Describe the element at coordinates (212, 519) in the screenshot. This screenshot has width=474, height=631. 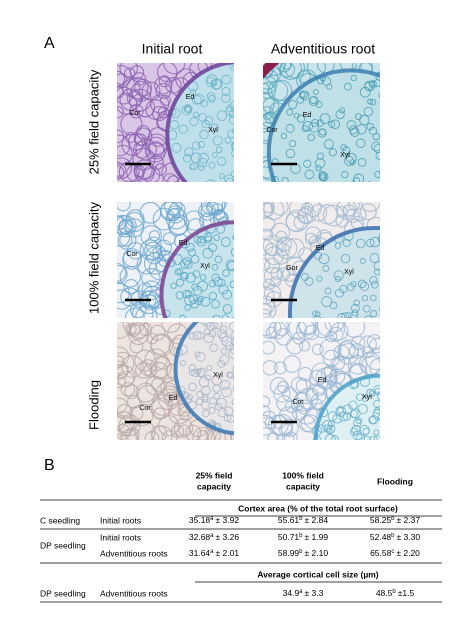
I see `cell-letter: a` at that location.